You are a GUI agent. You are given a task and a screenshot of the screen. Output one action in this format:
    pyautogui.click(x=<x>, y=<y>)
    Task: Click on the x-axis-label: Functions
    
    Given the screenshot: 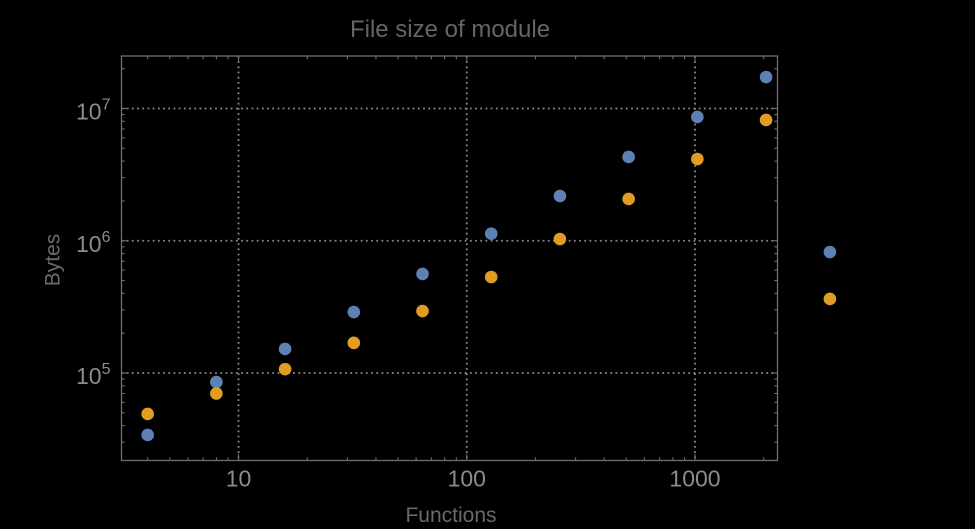 What is the action you would take?
    pyautogui.click(x=451, y=515)
    